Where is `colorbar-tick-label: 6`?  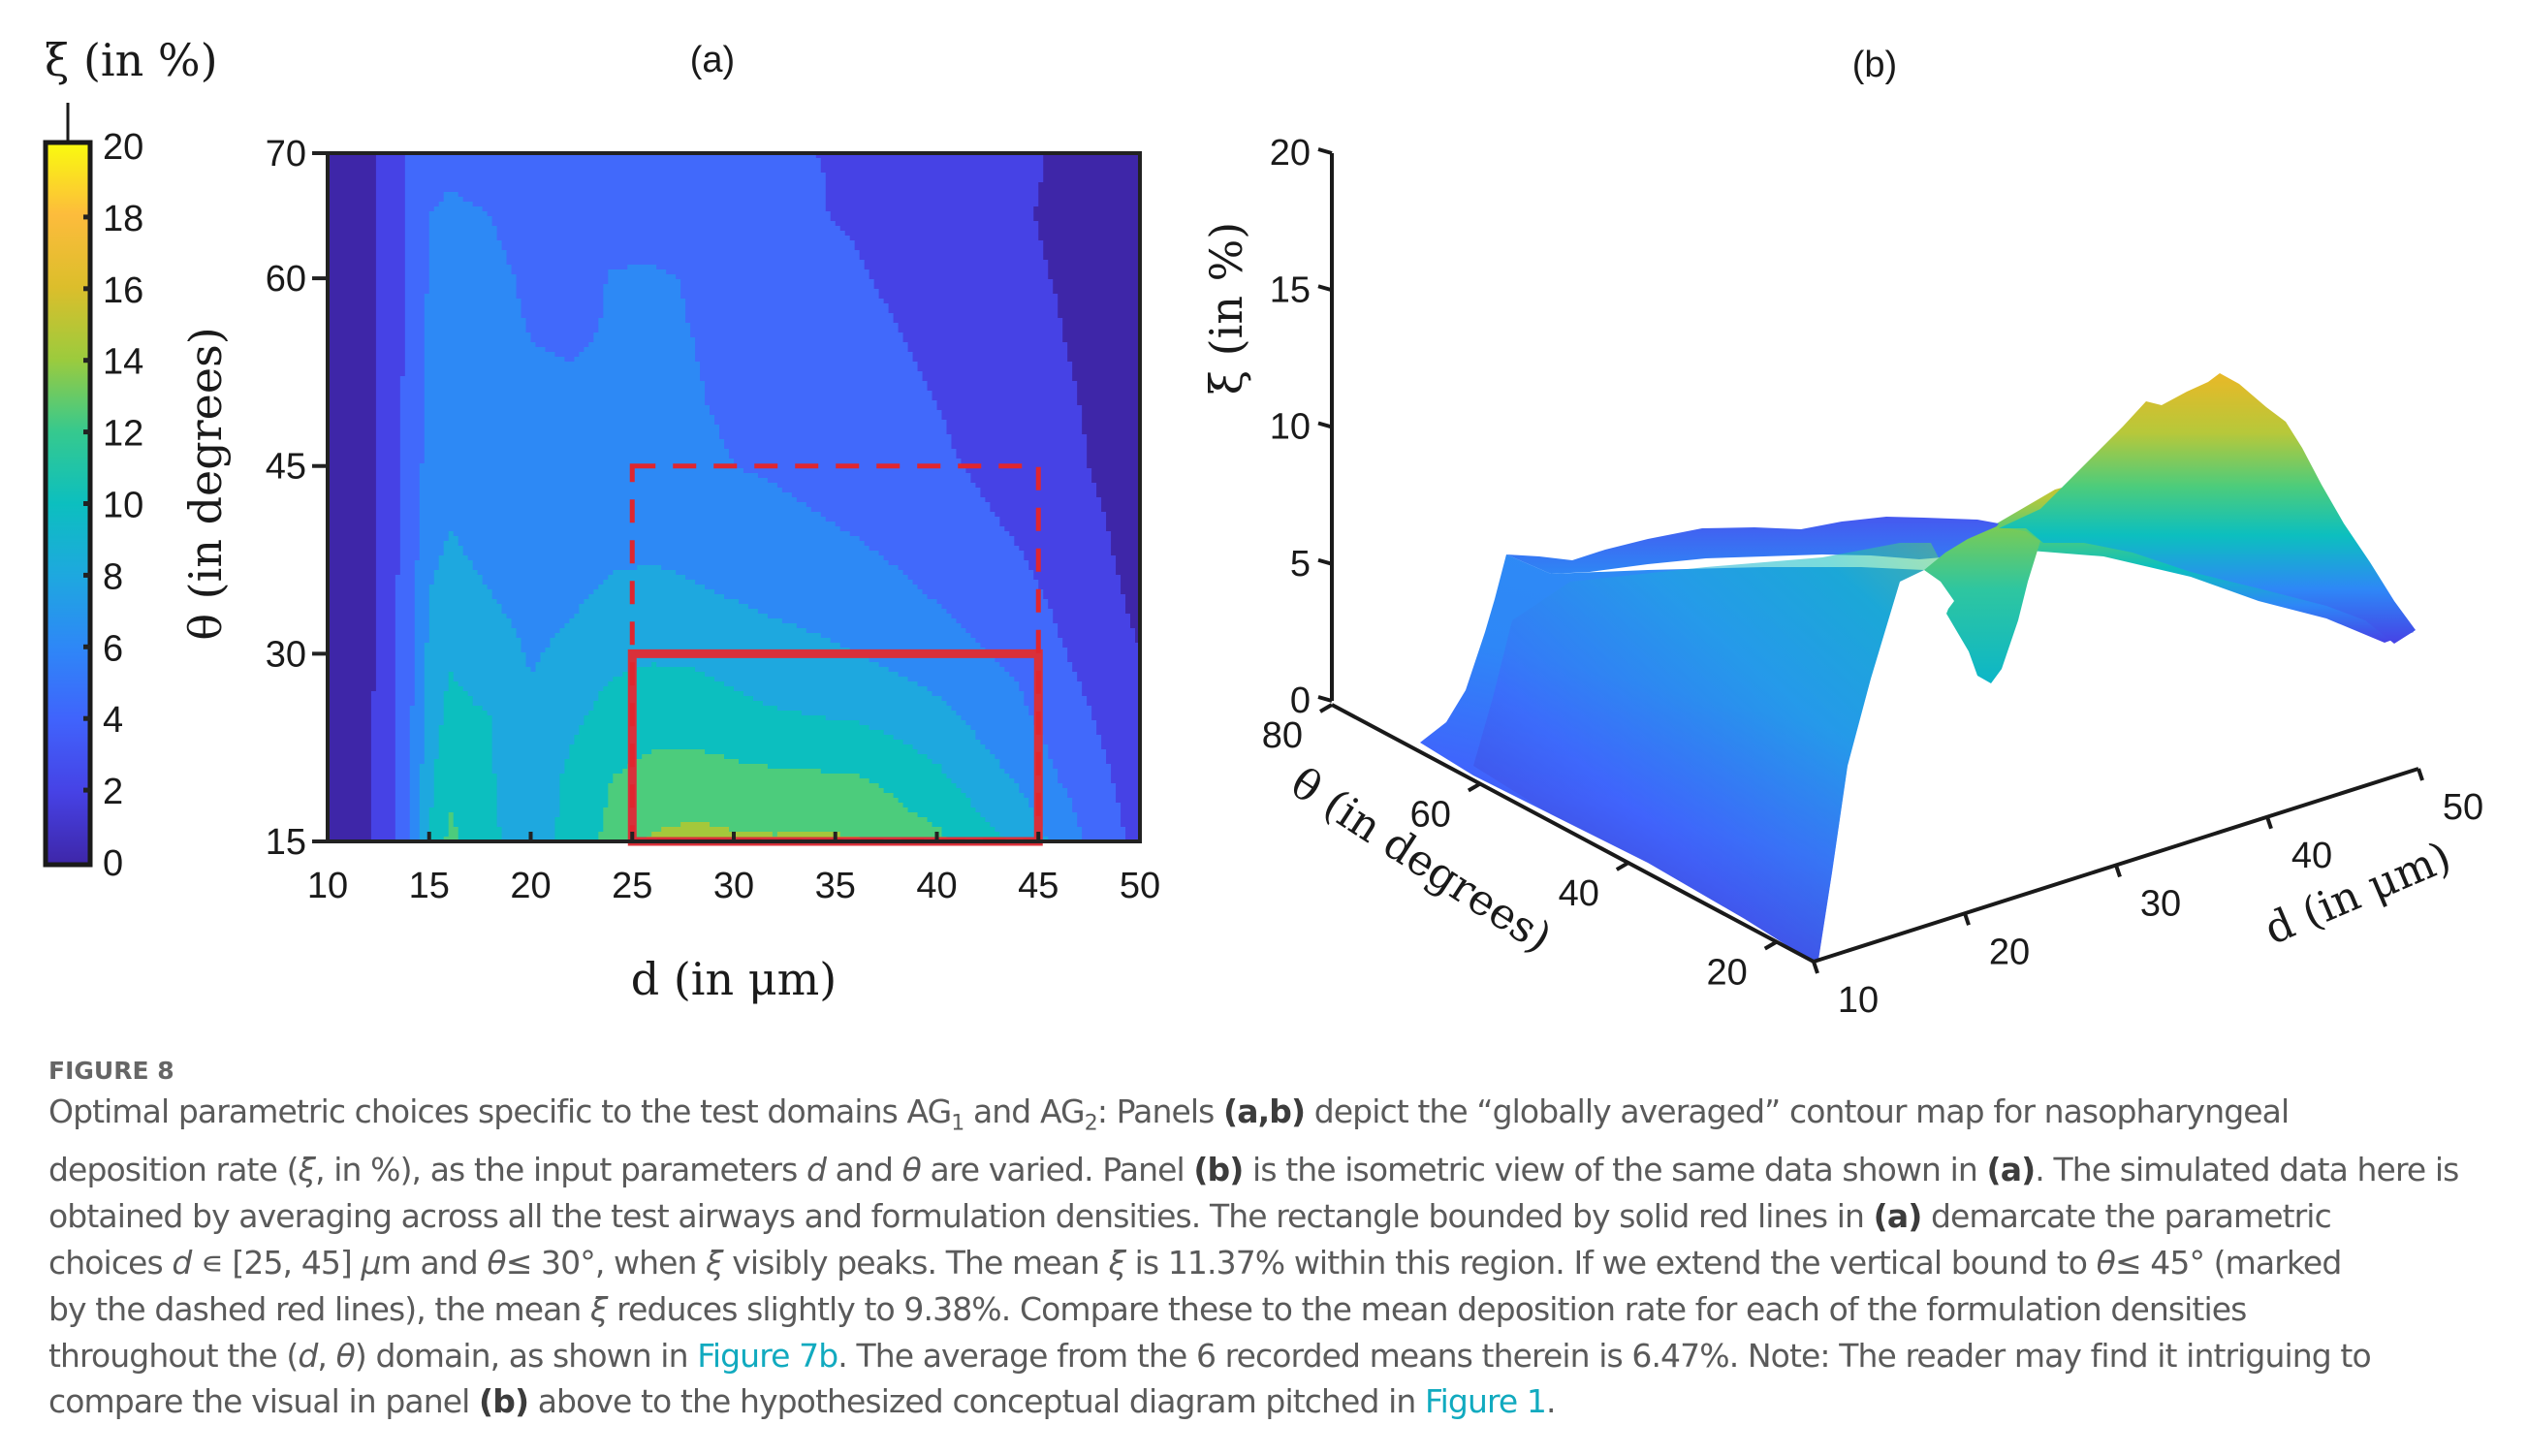
colorbar-tick-label: 6 is located at coordinates (113, 648).